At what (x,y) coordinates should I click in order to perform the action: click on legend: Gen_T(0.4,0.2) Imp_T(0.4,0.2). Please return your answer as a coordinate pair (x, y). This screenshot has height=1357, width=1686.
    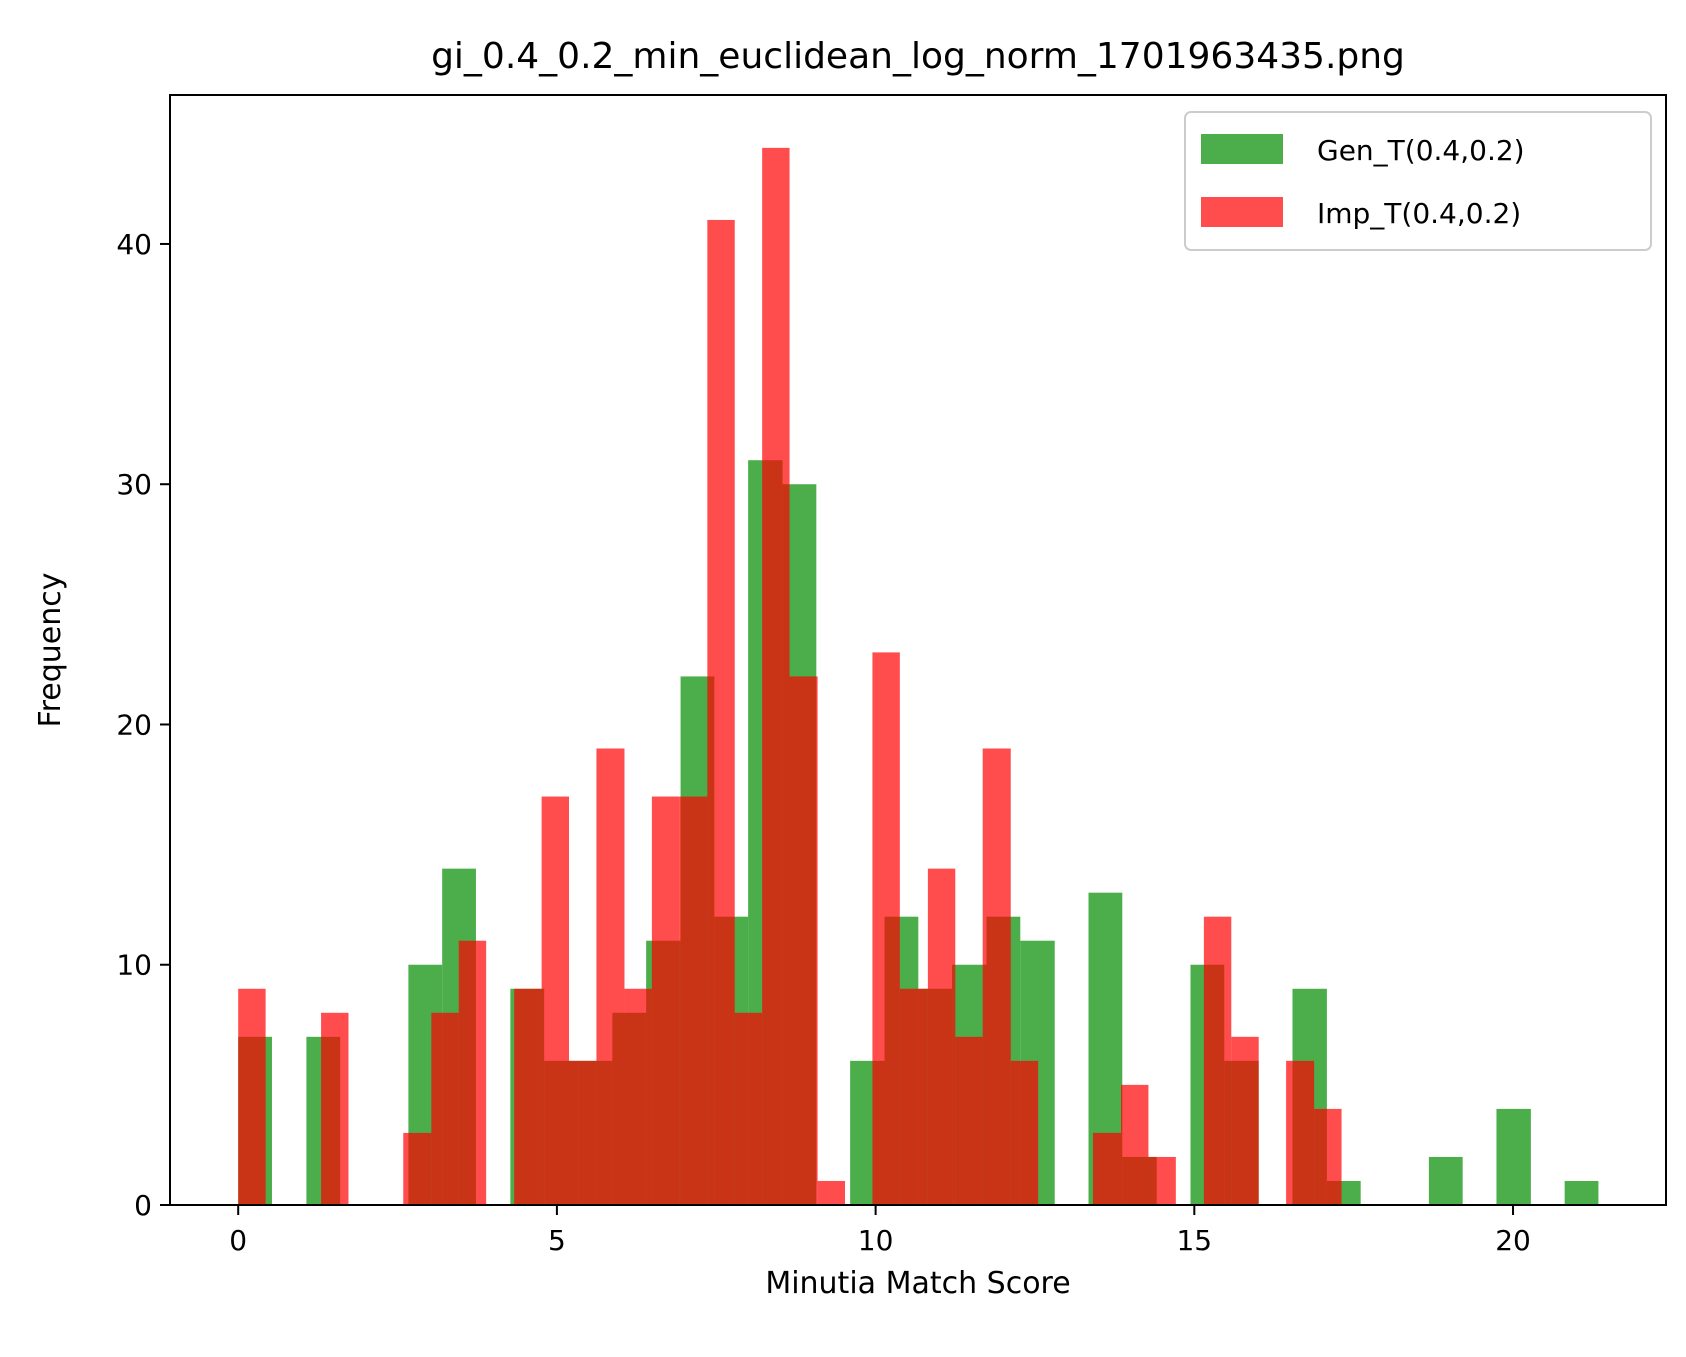
    Looking at the image, I should click on (1418, 181).